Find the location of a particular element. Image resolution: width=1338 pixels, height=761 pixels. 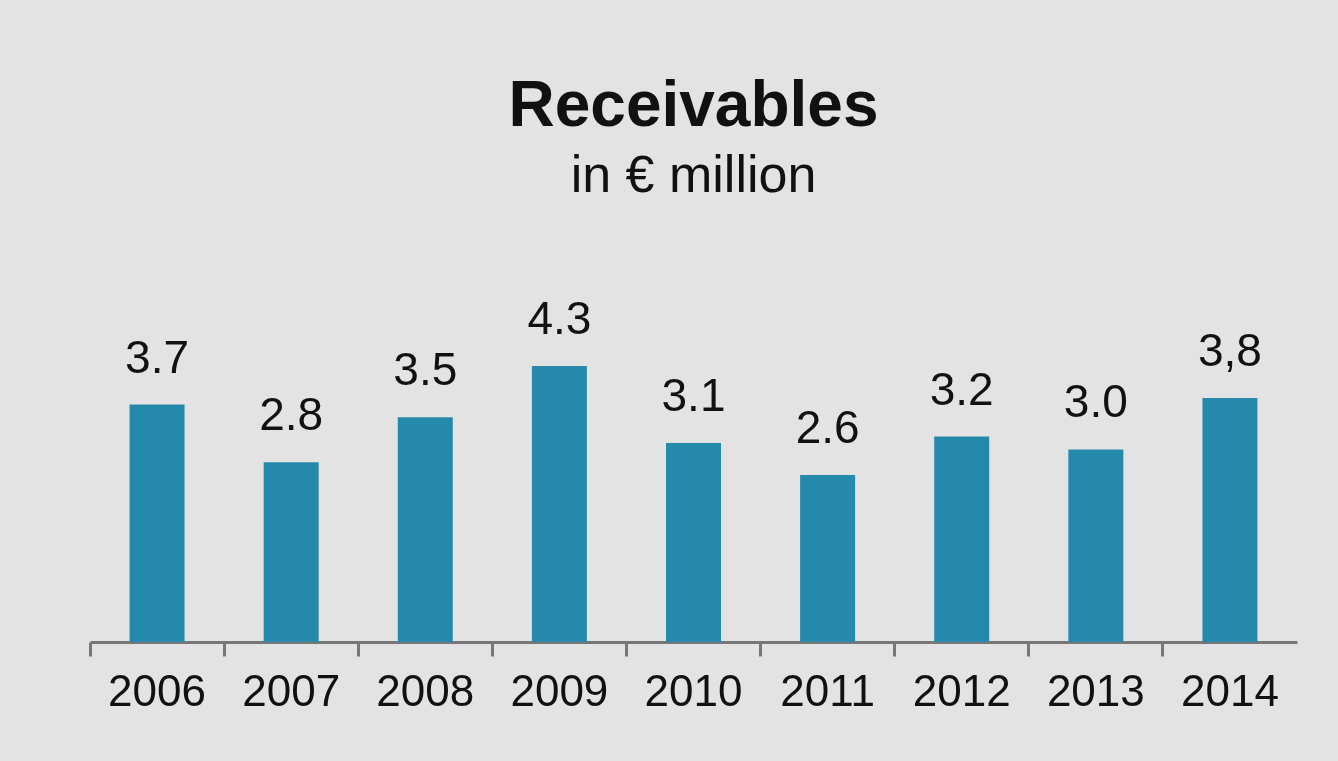

data-label: 3.0 is located at coordinates (1095, 401).